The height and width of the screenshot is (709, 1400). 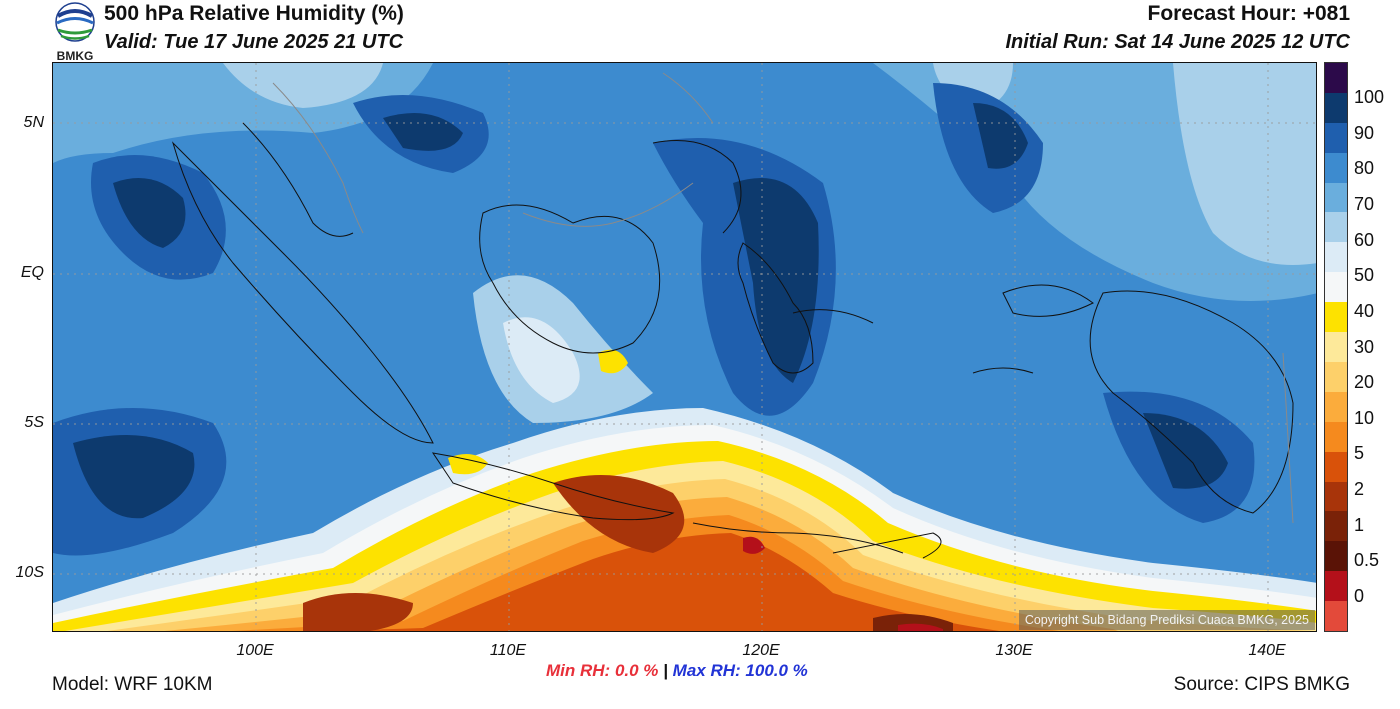 What do you see at coordinates (636, 670) in the screenshot?
I see `min-rh-value: 0.0 %` at bounding box center [636, 670].